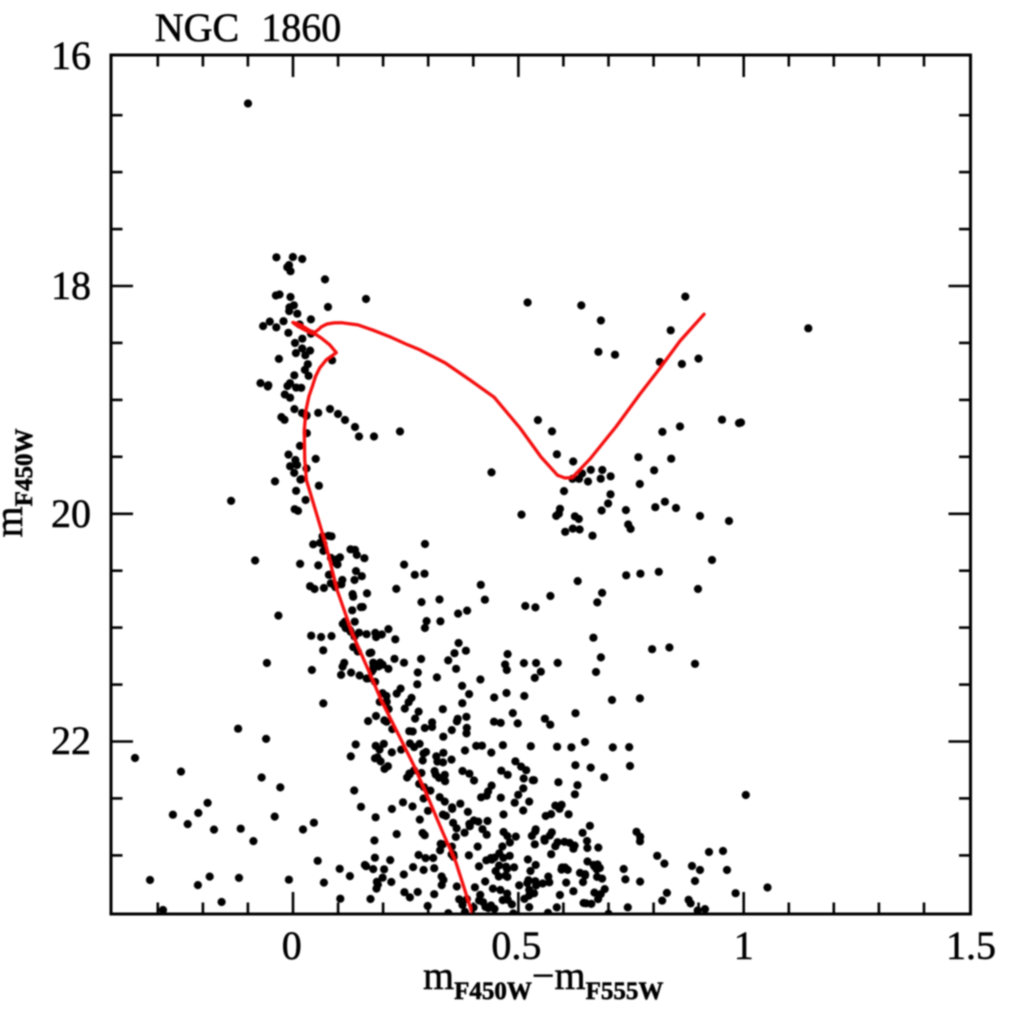  Describe the element at coordinates (19, 483) in the screenshot. I see `svg-text: mF450W` at that location.